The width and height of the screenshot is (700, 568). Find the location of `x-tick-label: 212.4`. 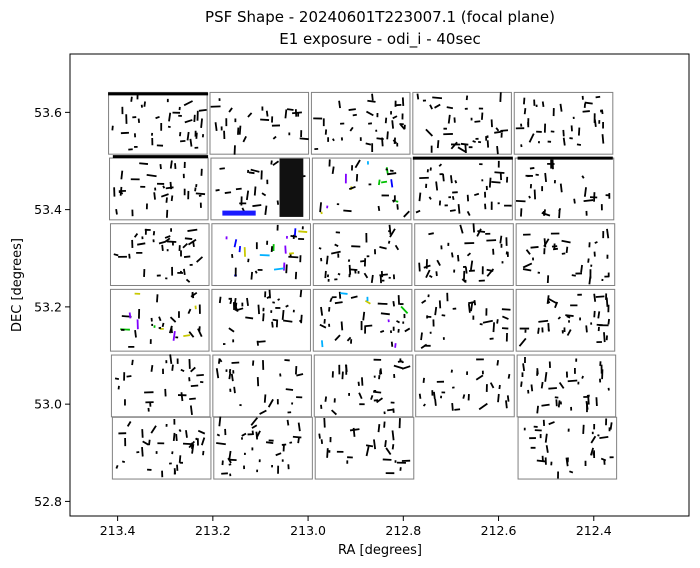

x-tick-label: 212.4 is located at coordinates (594, 530).